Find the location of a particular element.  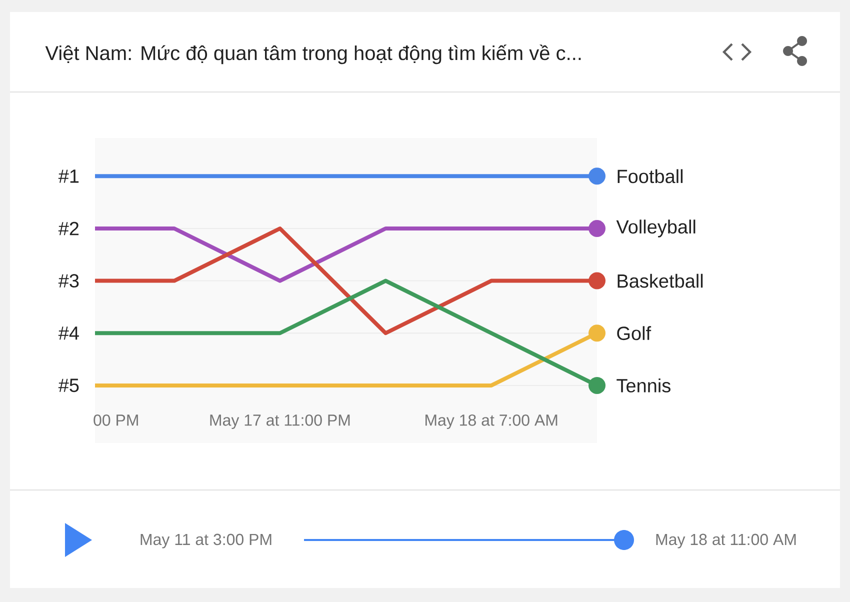

series-label: Volleyball is located at coordinates (656, 229).